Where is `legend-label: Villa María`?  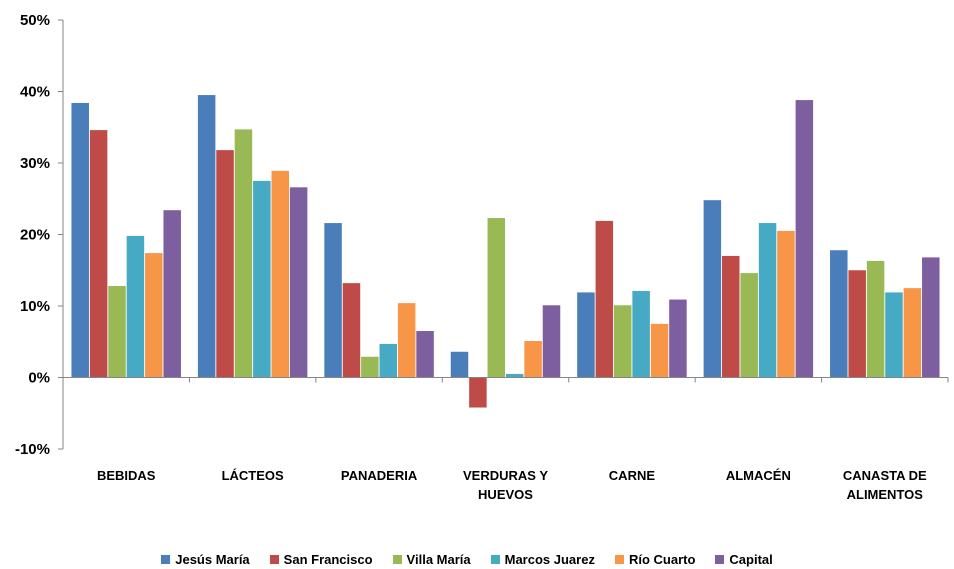 legend-label: Villa María is located at coordinates (438, 559).